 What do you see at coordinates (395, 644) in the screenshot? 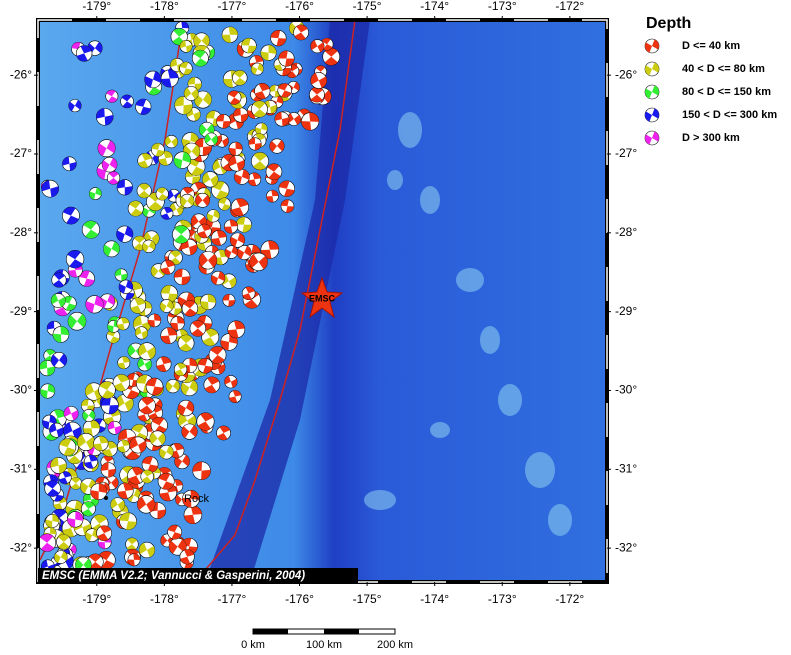
I see `scale-label: 200 km` at bounding box center [395, 644].